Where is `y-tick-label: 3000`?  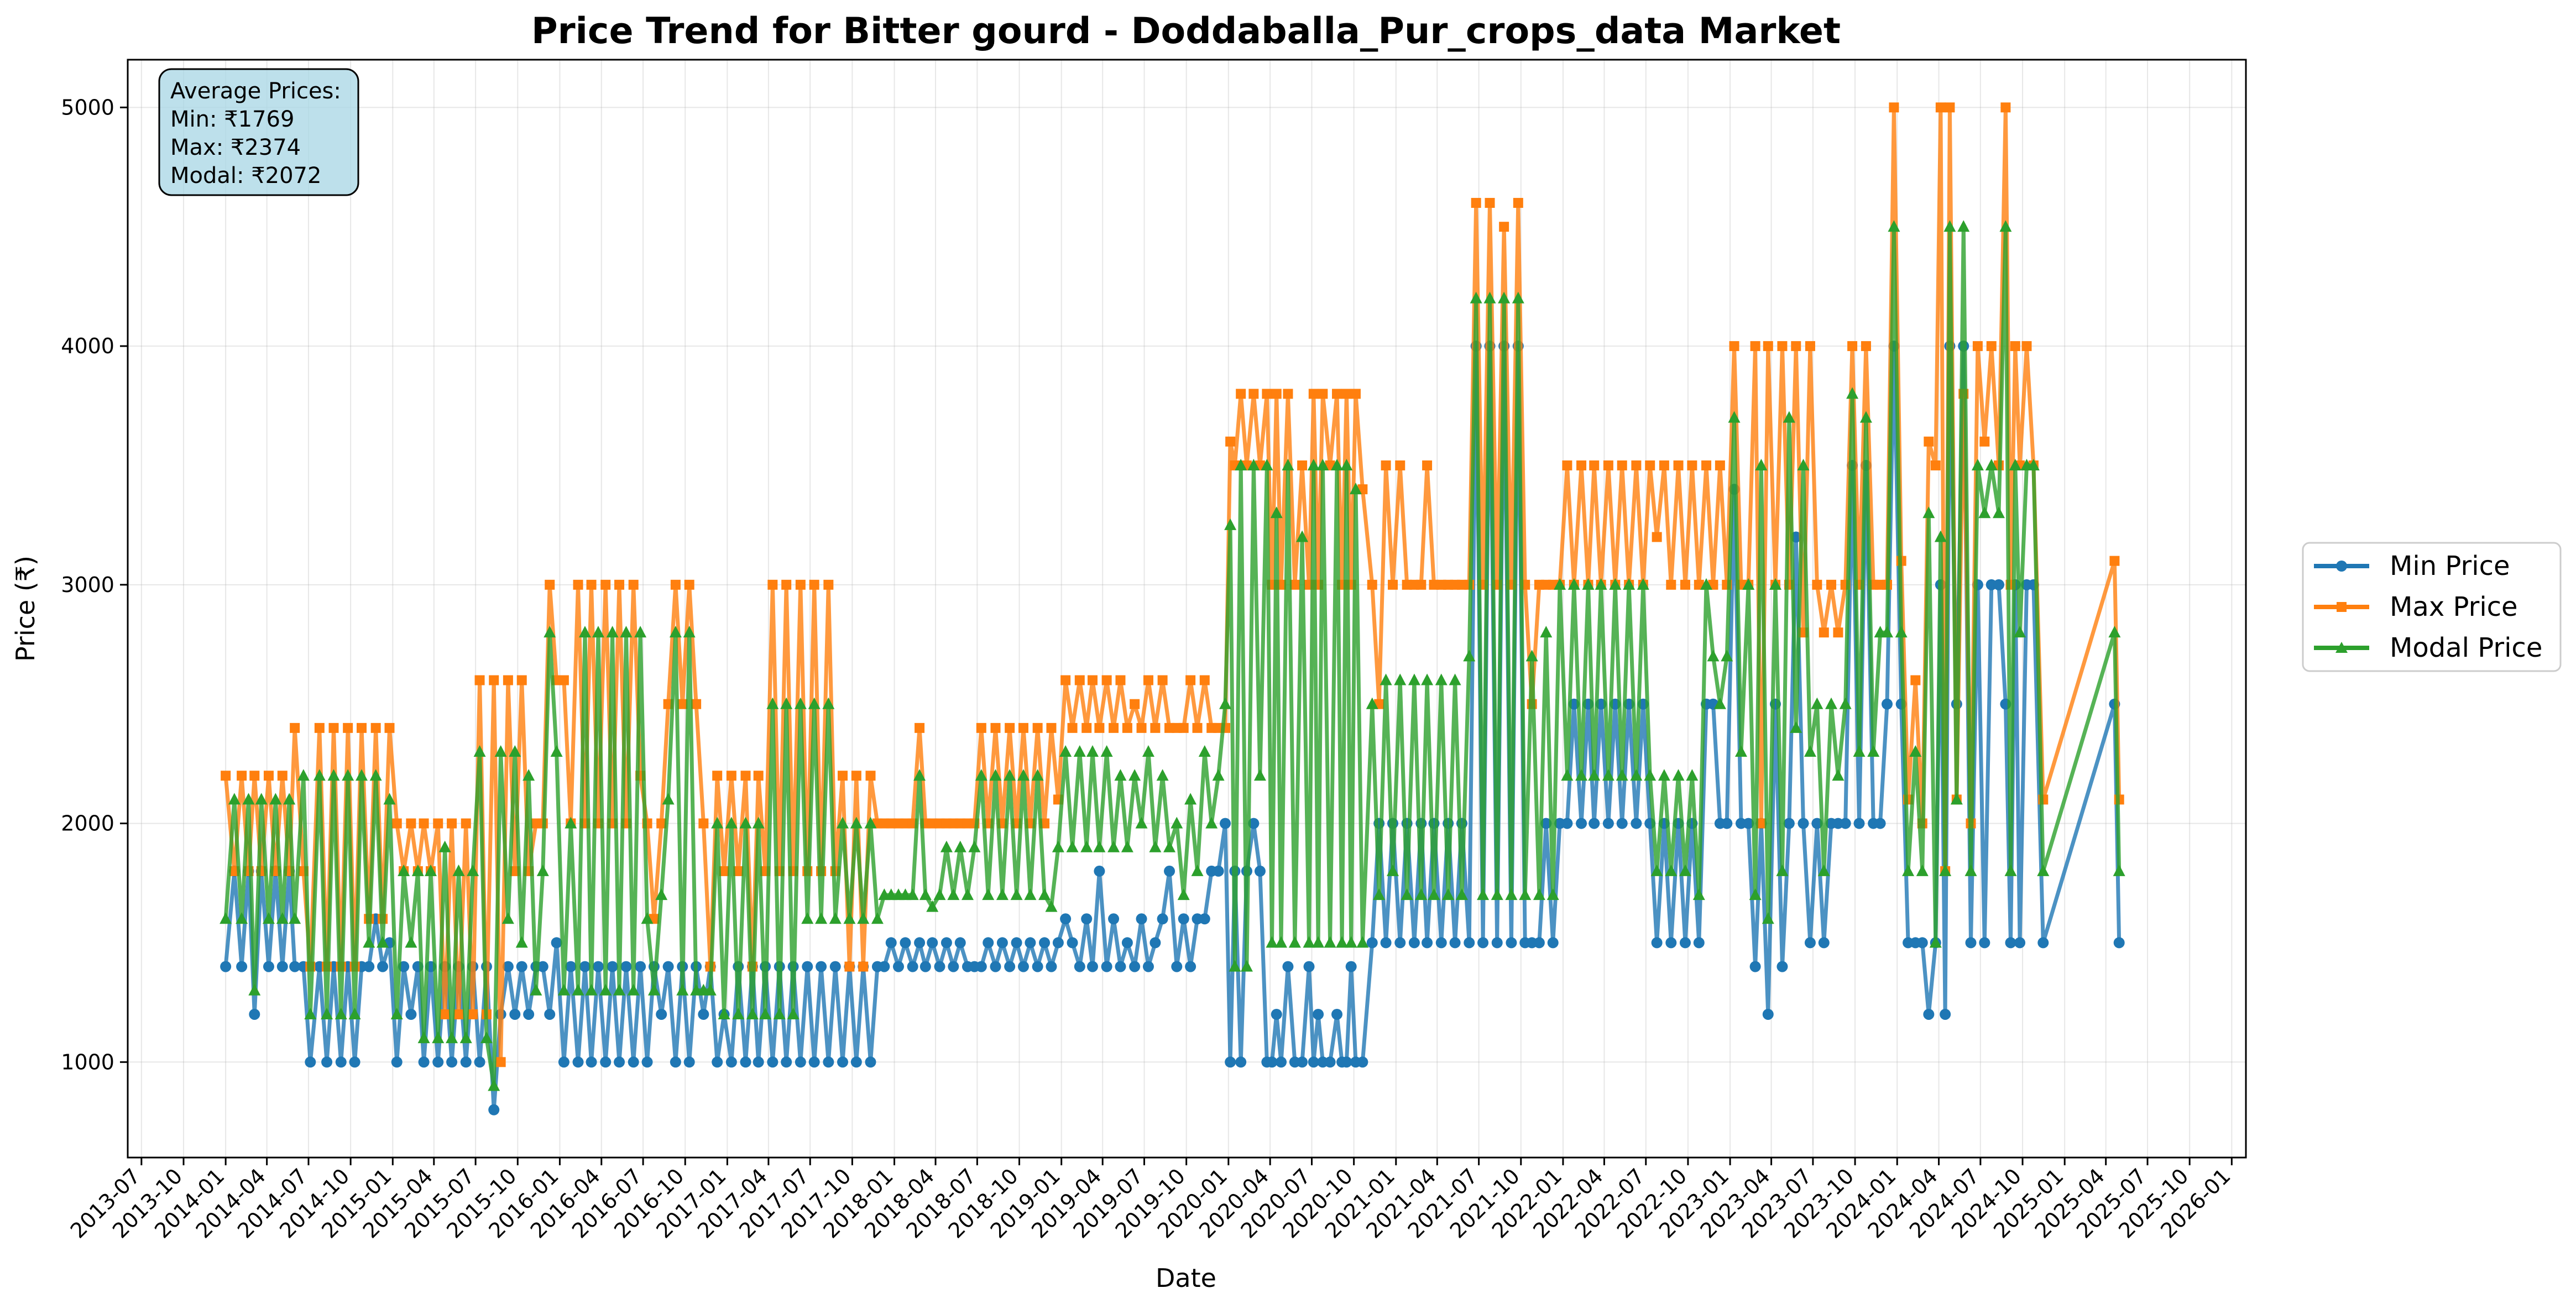 y-tick-label: 3000 is located at coordinates (87, 585).